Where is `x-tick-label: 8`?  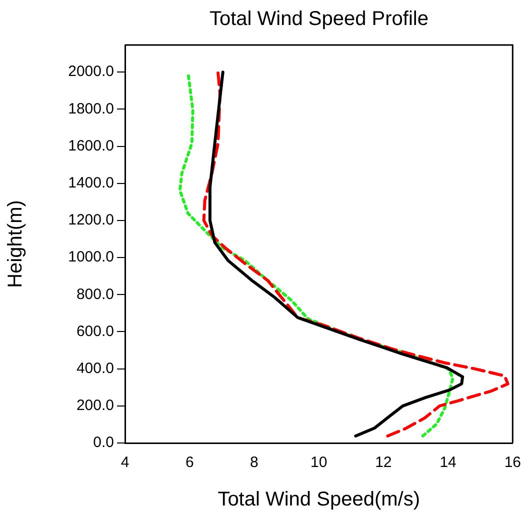 x-tick-label: 8 is located at coordinates (254, 463).